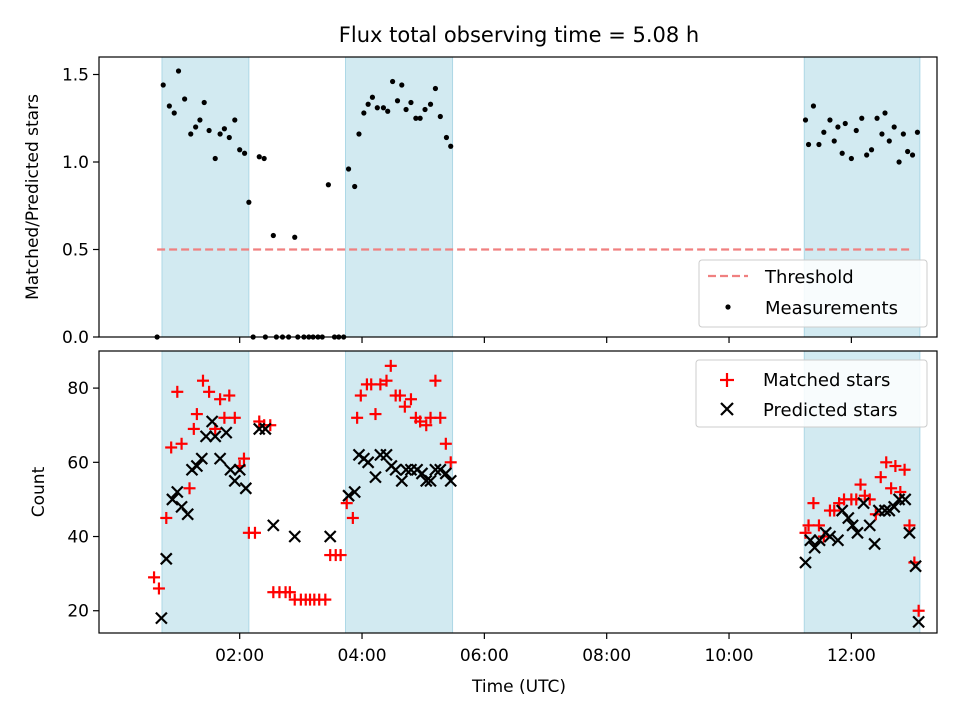  Describe the element at coordinates (362, 656) in the screenshot. I see `x-tick-label: 04:00` at that location.